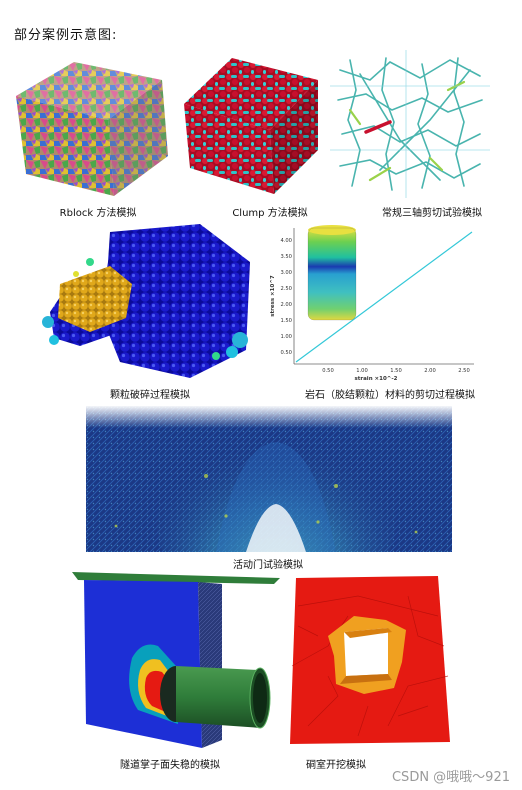  Describe the element at coordinates (430, 371) in the screenshot. I see `x-tick: 2.00` at that location.